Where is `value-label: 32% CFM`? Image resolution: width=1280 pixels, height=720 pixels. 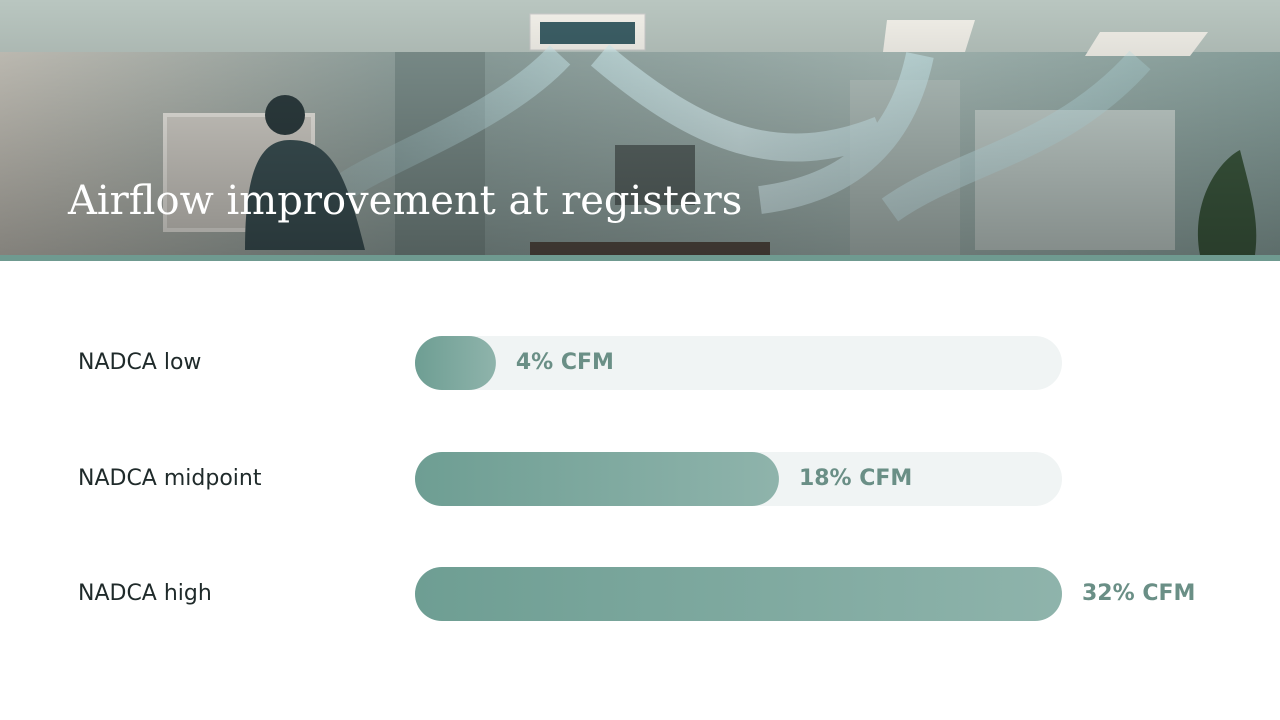
value-label: 32% CFM is located at coordinates (1138, 593).